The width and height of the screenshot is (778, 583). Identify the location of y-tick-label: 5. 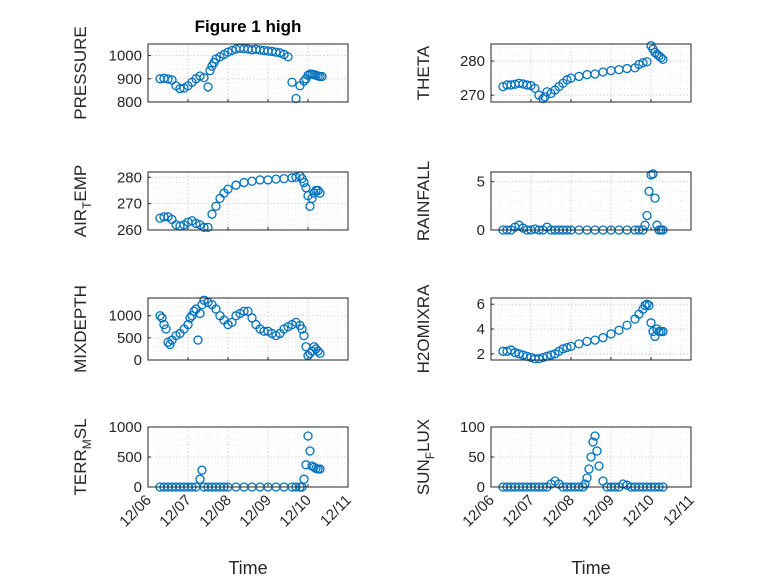
(481, 182).